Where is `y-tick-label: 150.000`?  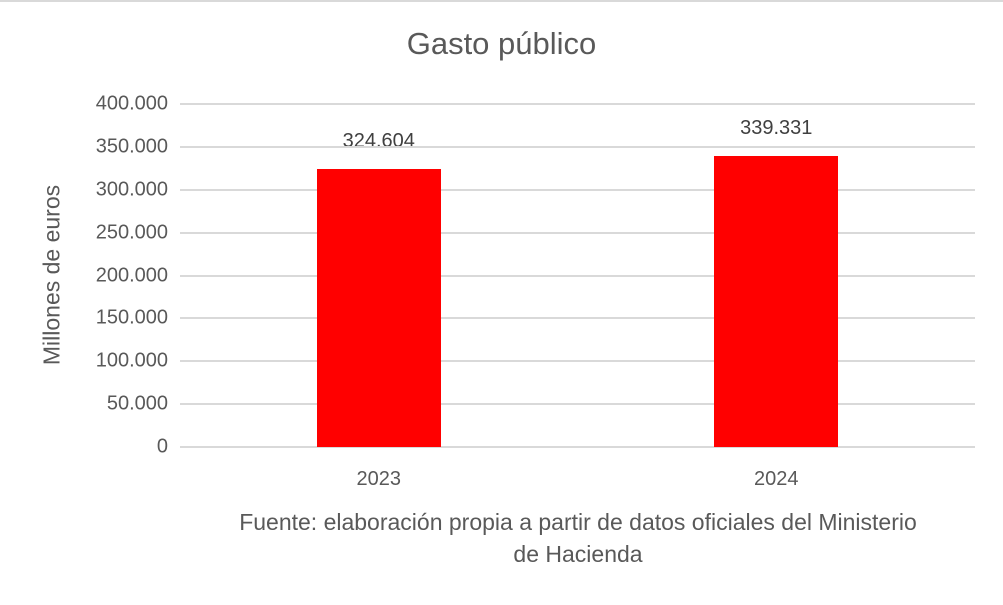
y-tick-label: 150.000 is located at coordinates (131, 317).